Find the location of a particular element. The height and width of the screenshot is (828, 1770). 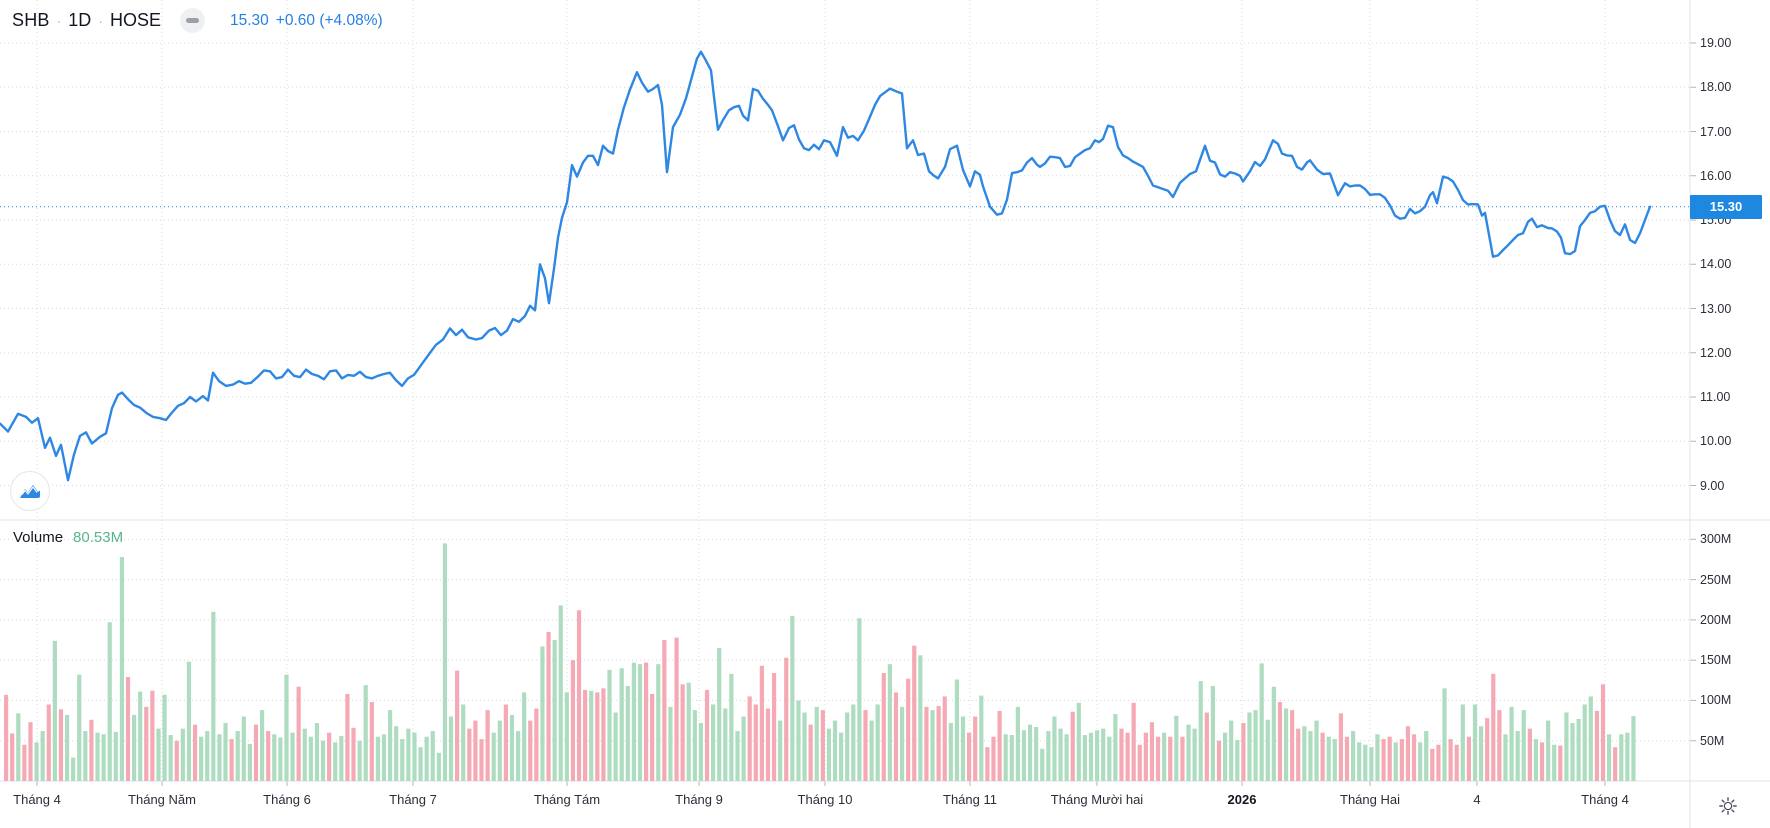

volume-axis-label: 300M is located at coordinates (1716, 539).